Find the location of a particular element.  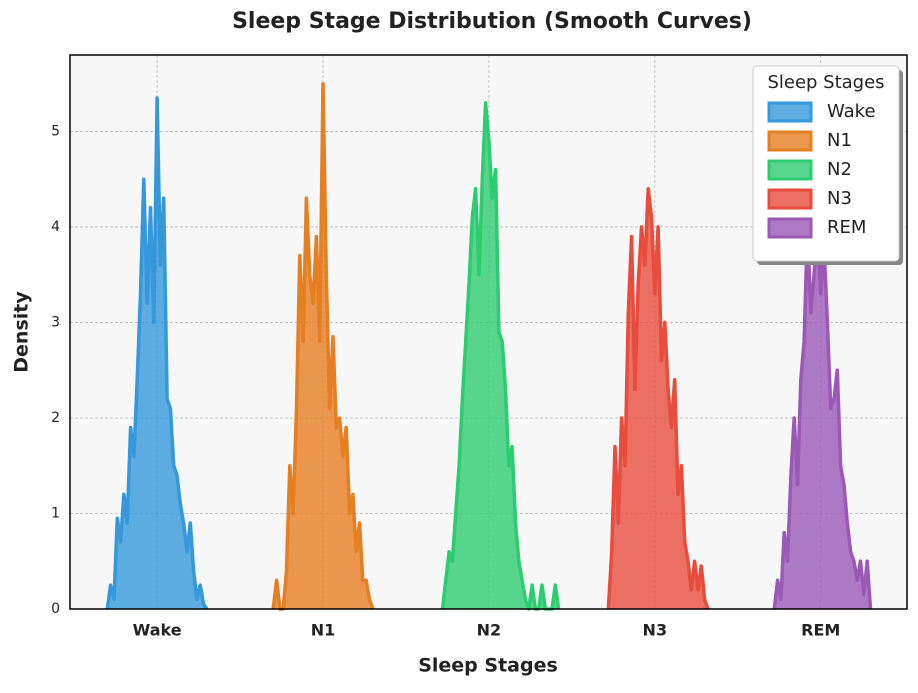

legend-label: N3 is located at coordinates (839, 198).